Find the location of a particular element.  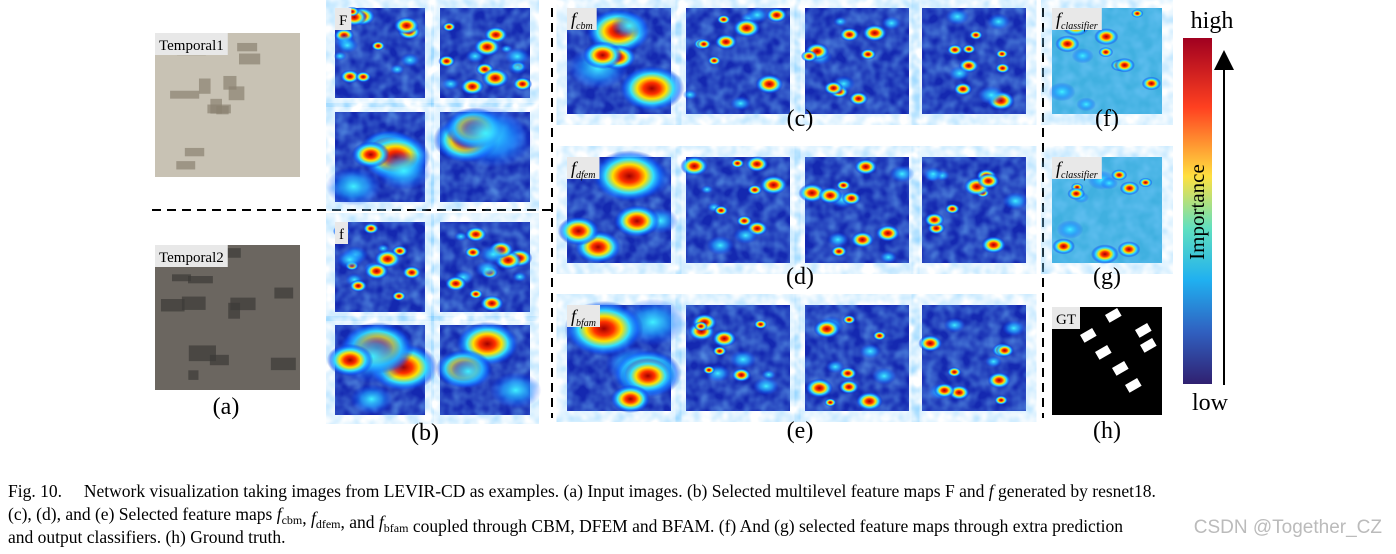

math-sub: dfem is located at coordinates (328, 524).